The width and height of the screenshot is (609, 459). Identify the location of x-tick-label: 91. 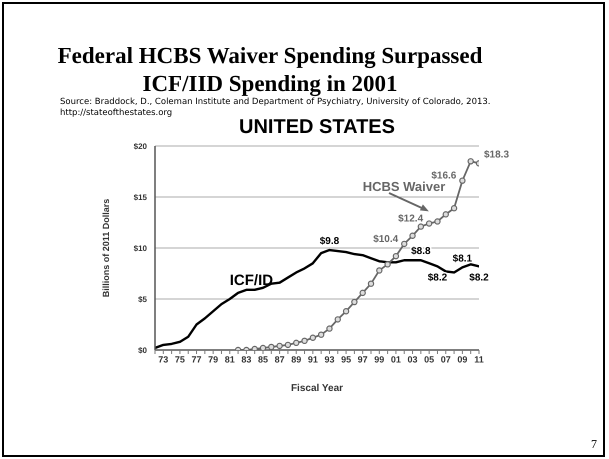
(313, 359).